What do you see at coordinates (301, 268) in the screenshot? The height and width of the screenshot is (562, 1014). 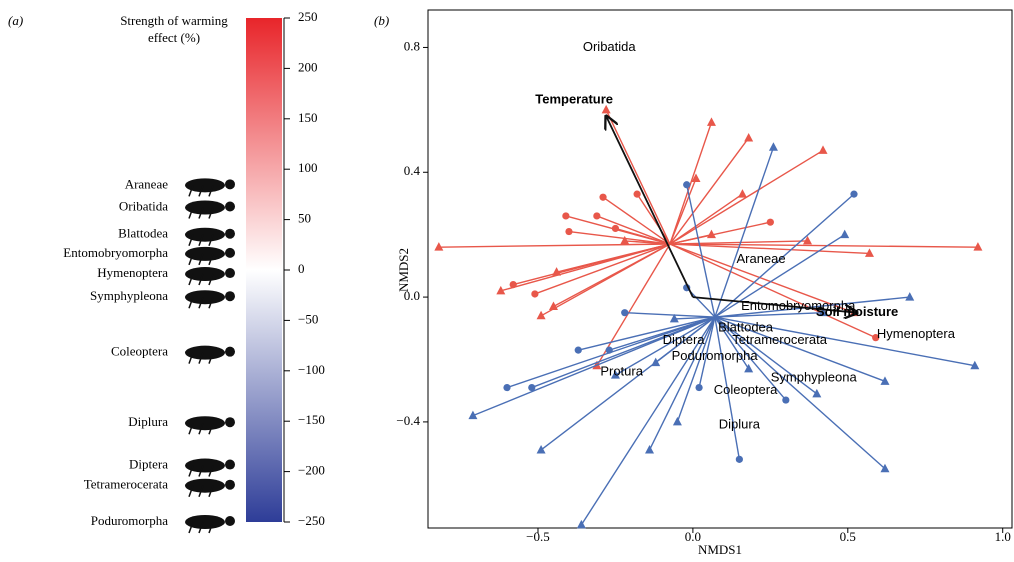 I see `y-tick-label: 0` at bounding box center [301, 268].